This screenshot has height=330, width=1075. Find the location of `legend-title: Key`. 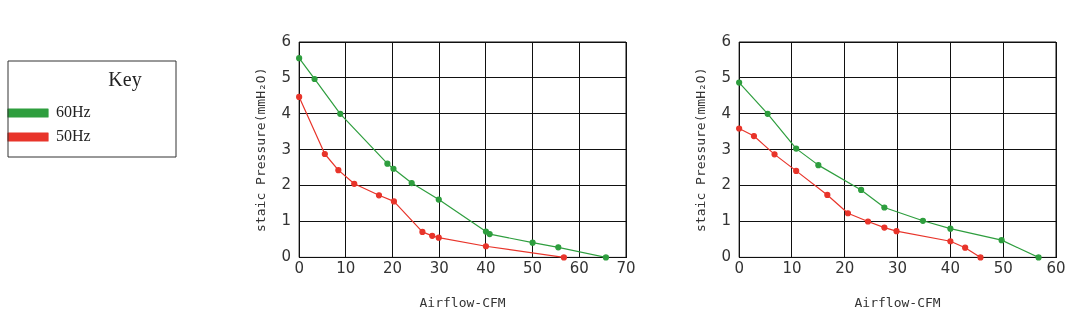

legend-title: Key is located at coordinates (125, 80).